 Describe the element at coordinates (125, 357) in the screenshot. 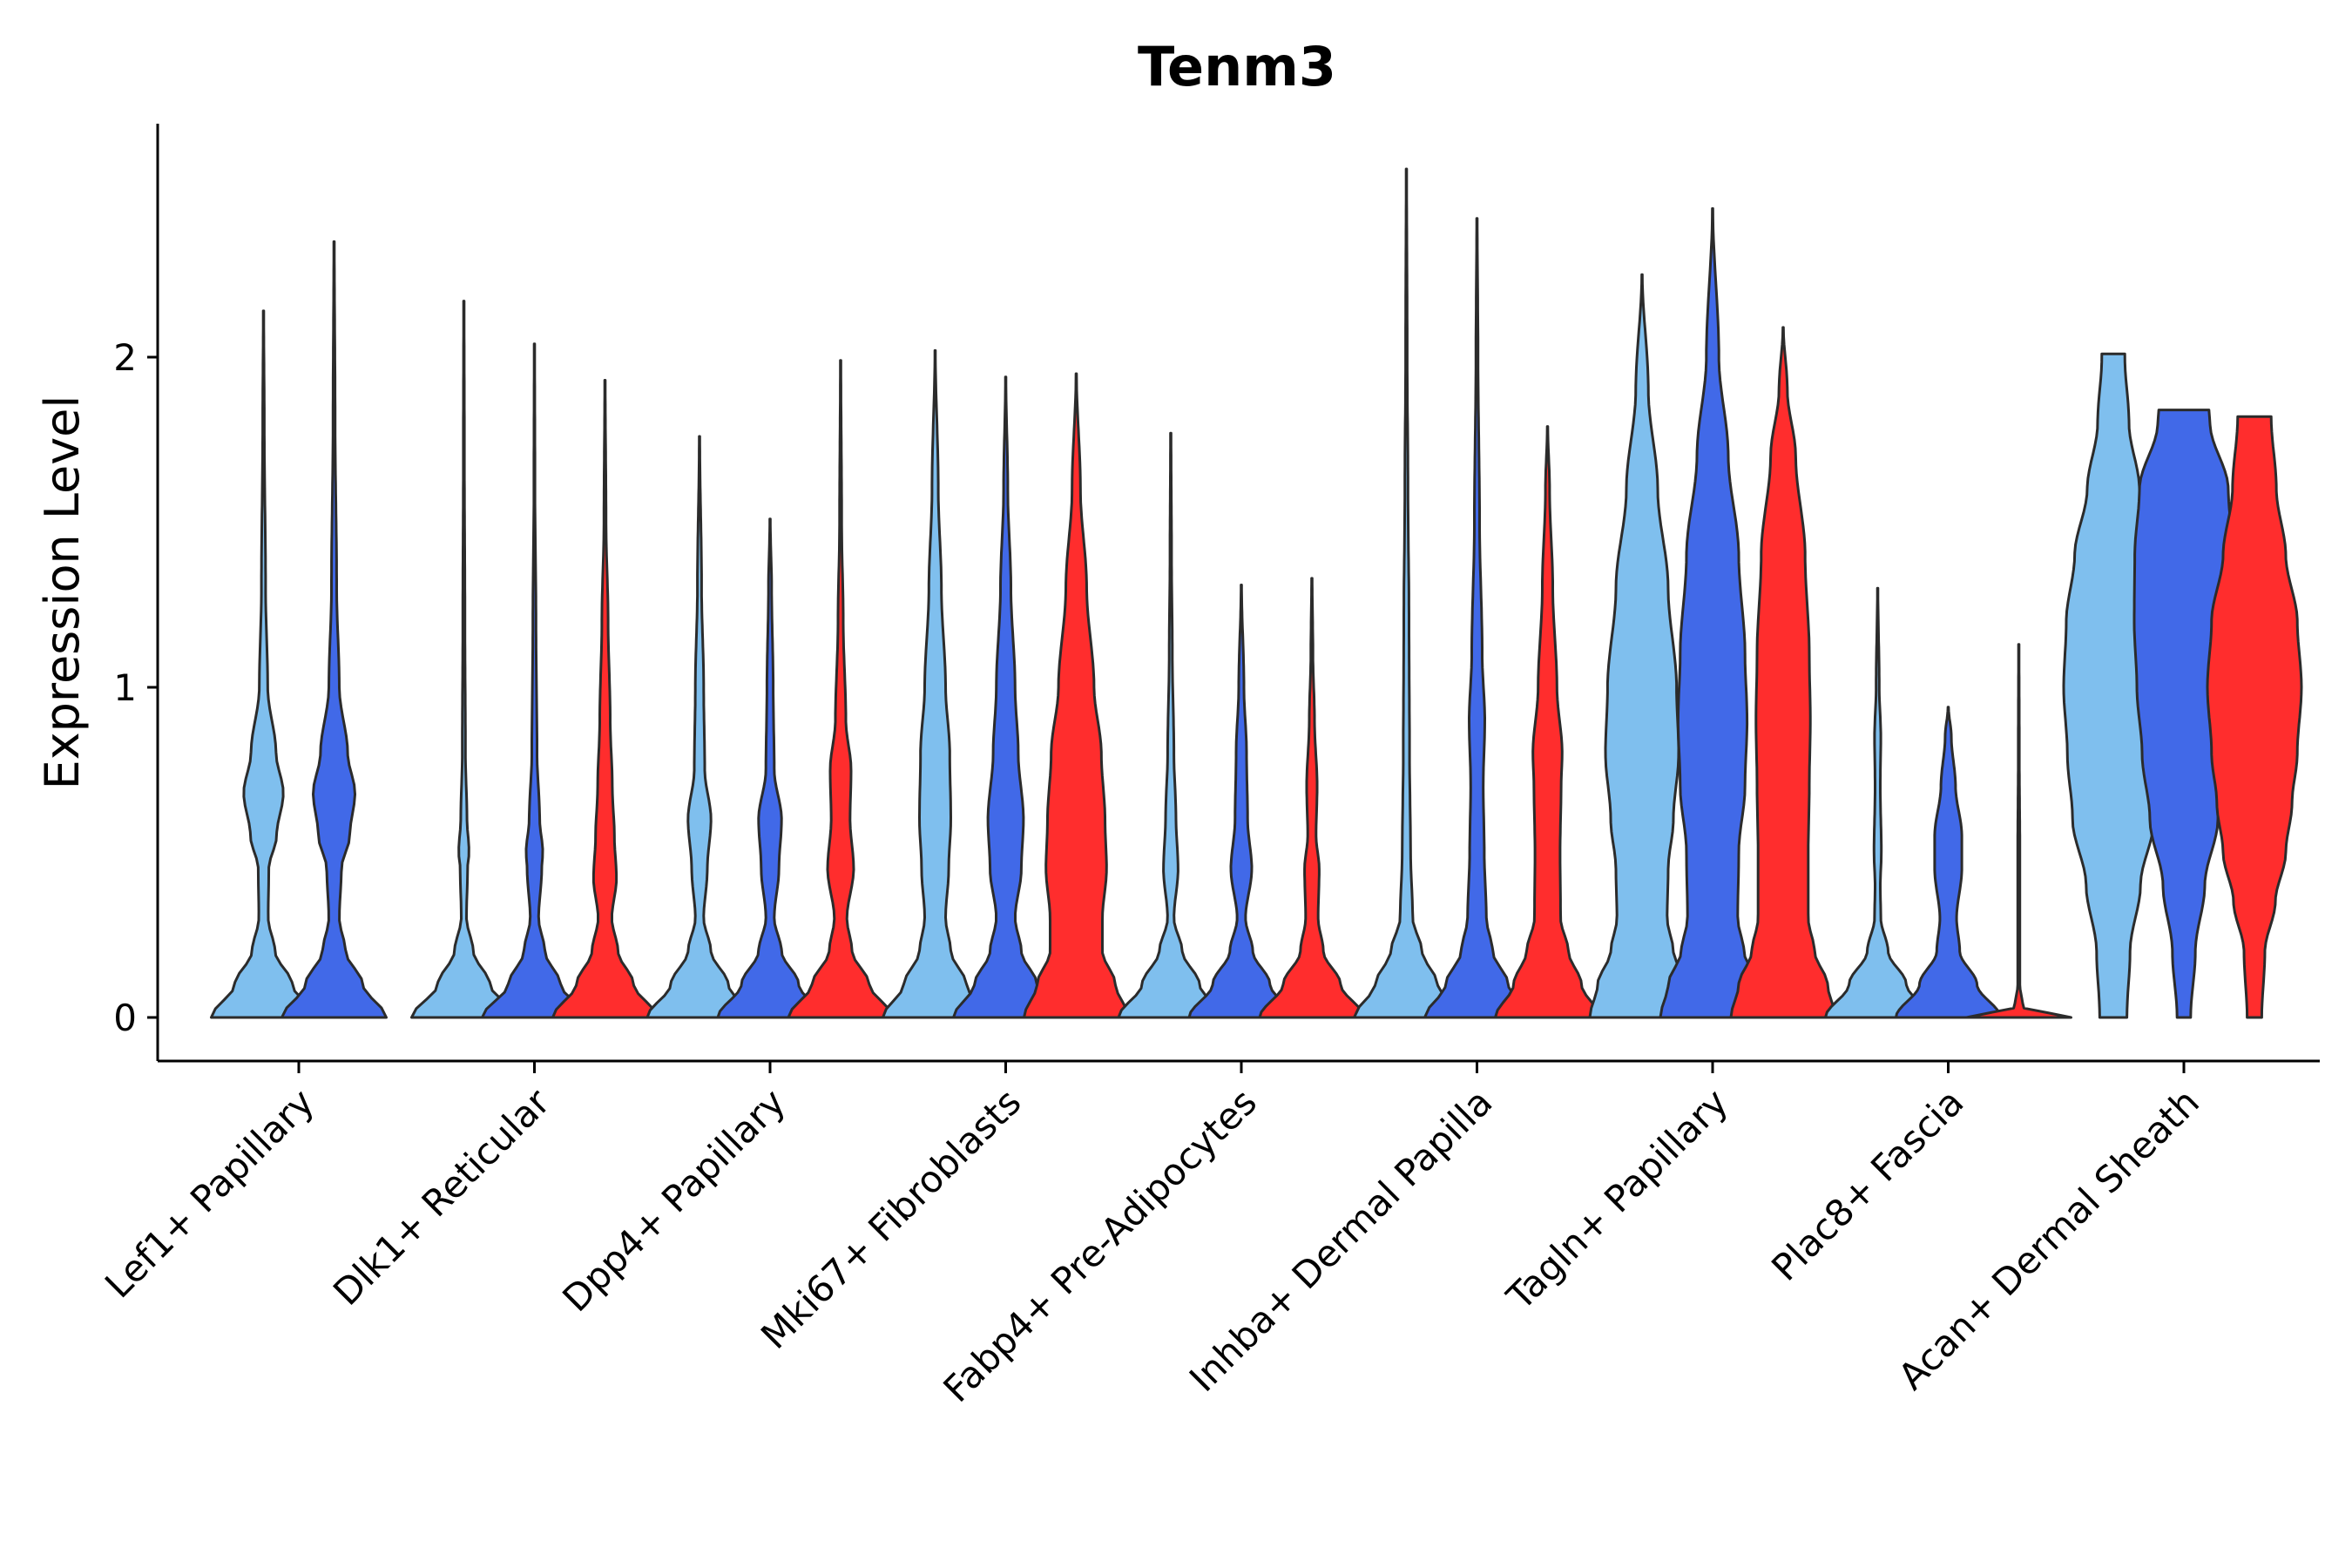

I see `y-tick-label: 2` at that location.